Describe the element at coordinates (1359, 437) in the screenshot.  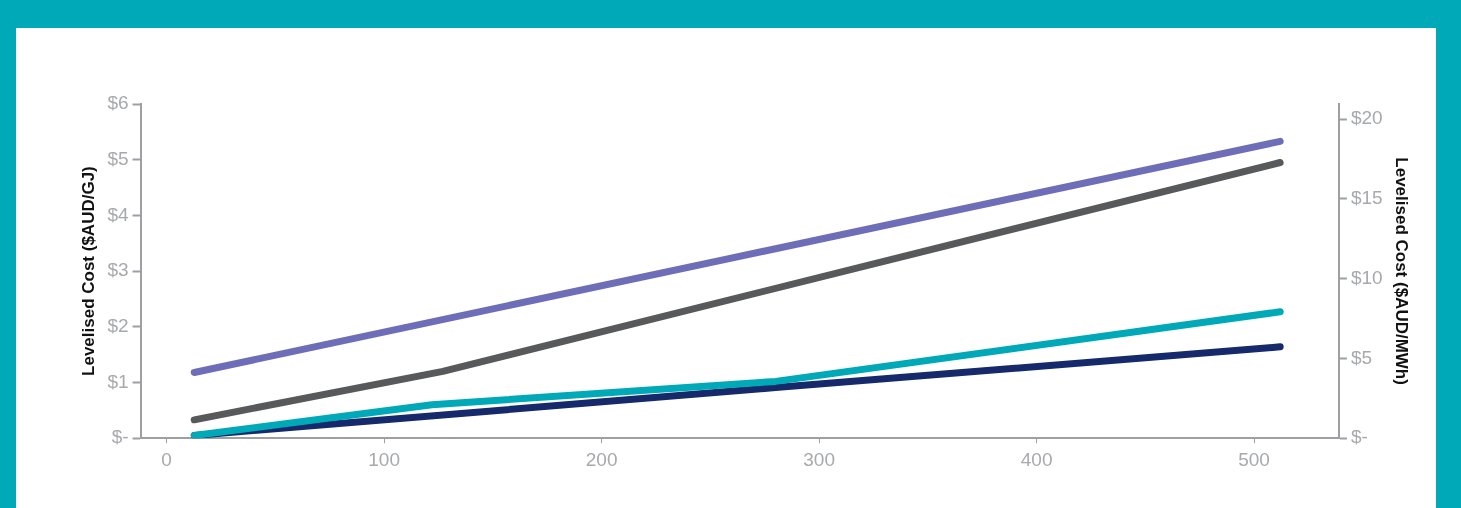
I see `y2-tick-label: $-` at that location.